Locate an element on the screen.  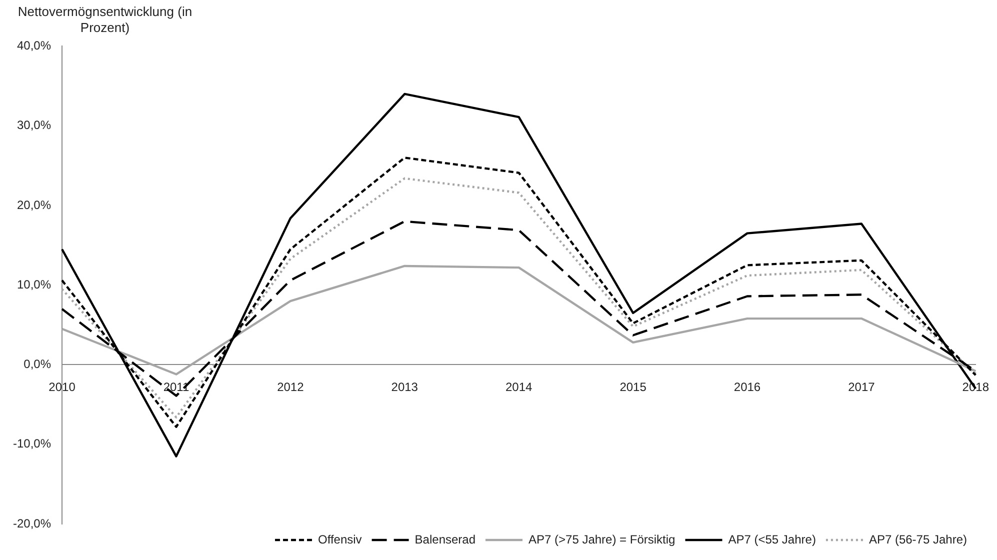
y-tick-label: 10,0% is located at coordinates (34, 284).